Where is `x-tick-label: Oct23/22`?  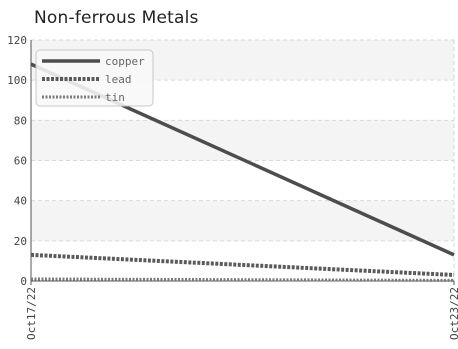 x-tick-label: Oct23/22 is located at coordinates (453, 313).